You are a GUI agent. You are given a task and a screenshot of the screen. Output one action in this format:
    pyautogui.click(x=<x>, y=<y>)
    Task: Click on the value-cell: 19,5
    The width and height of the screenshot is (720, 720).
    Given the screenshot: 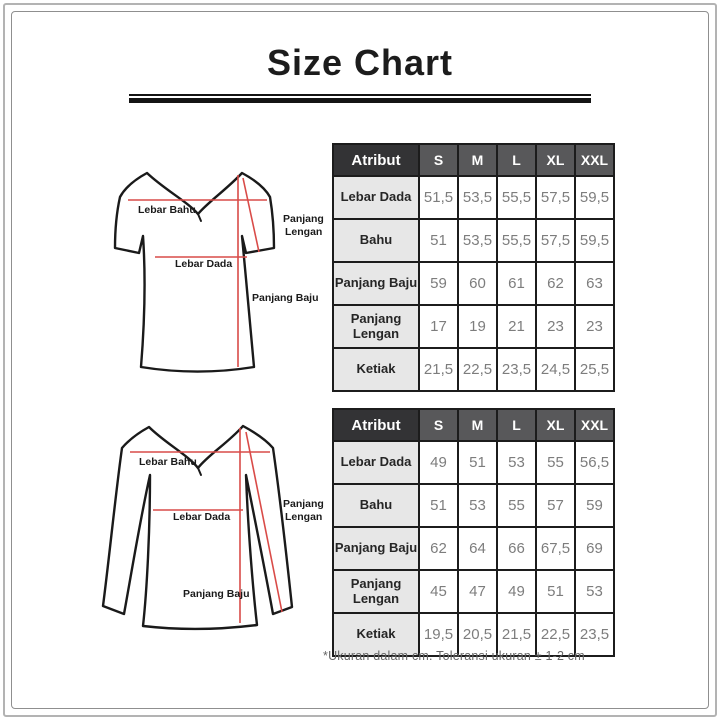 What is the action you would take?
    pyautogui.click(x=438, y=634)
    